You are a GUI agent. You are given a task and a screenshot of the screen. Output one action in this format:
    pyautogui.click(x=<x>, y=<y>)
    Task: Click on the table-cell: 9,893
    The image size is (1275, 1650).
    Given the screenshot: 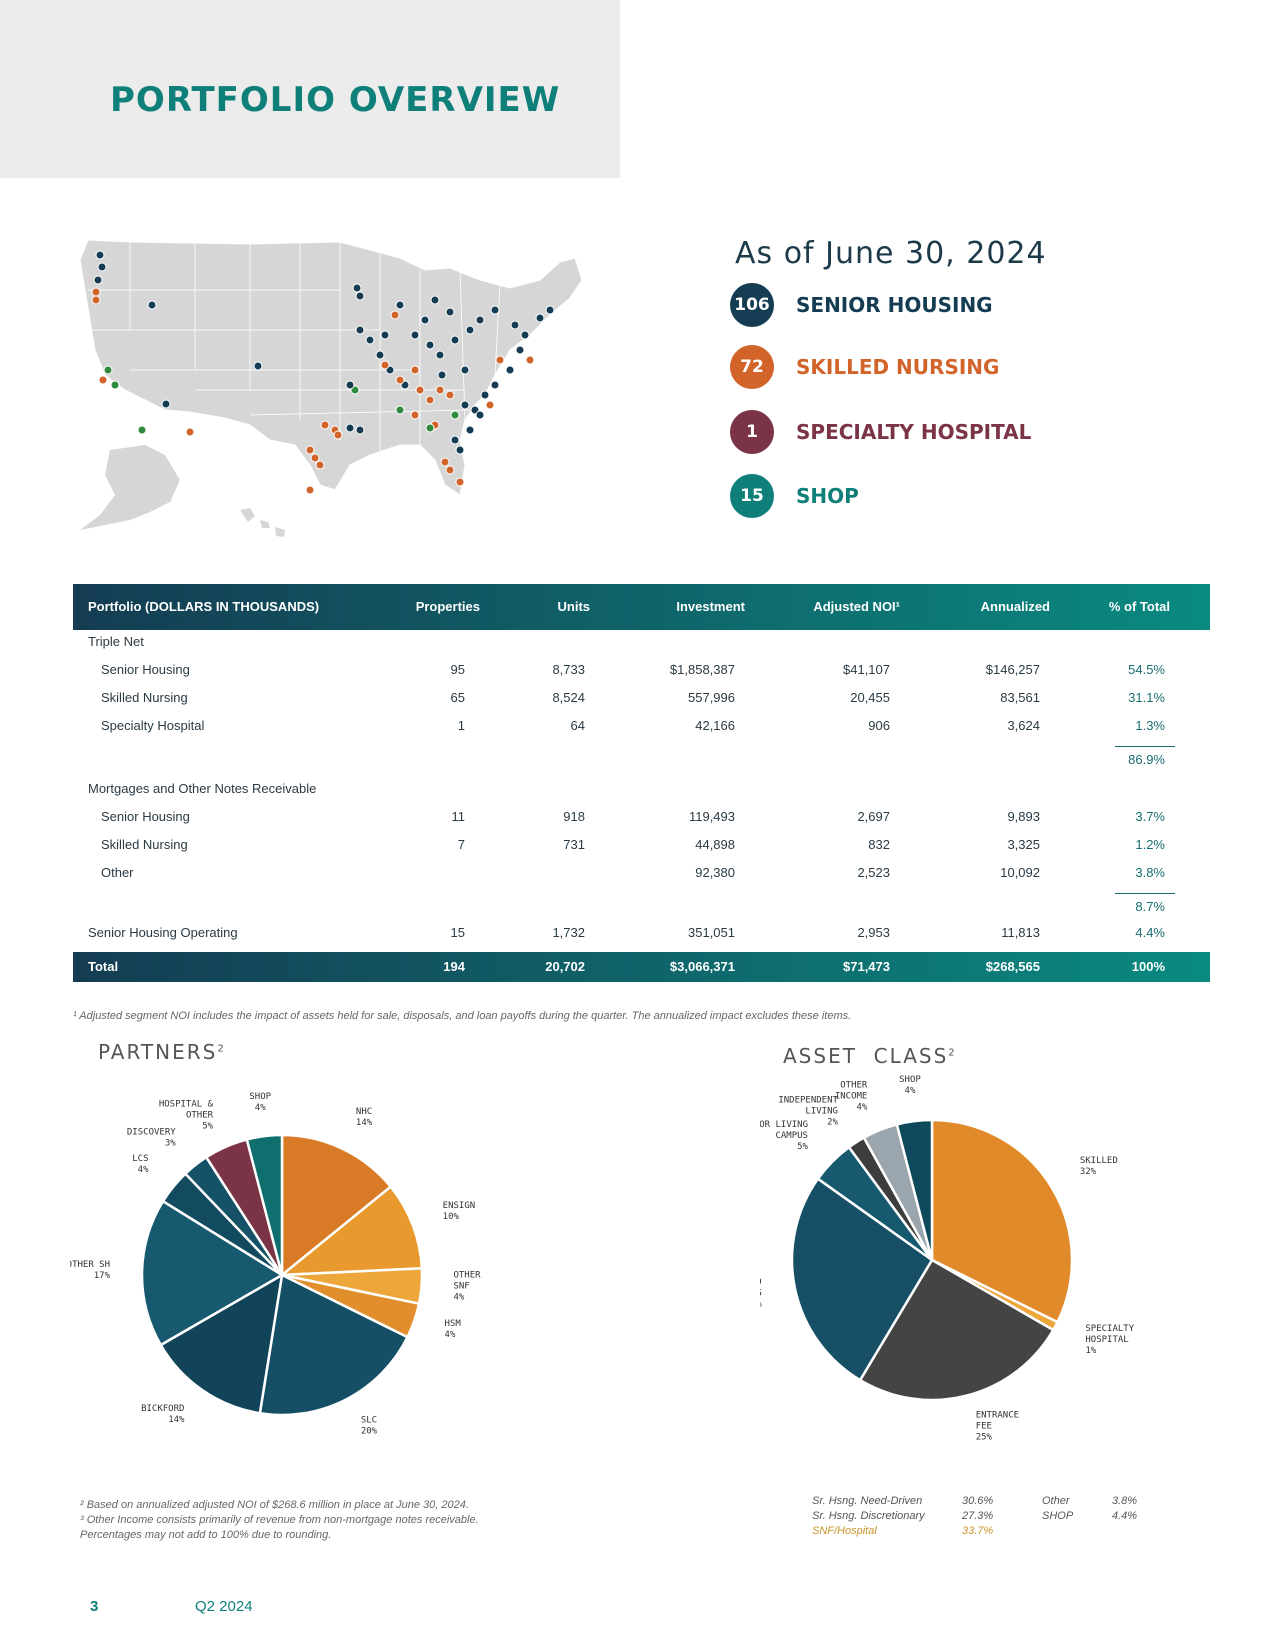 What is the action you would take?
    pyautogui.click(x=1023, y=816)
    